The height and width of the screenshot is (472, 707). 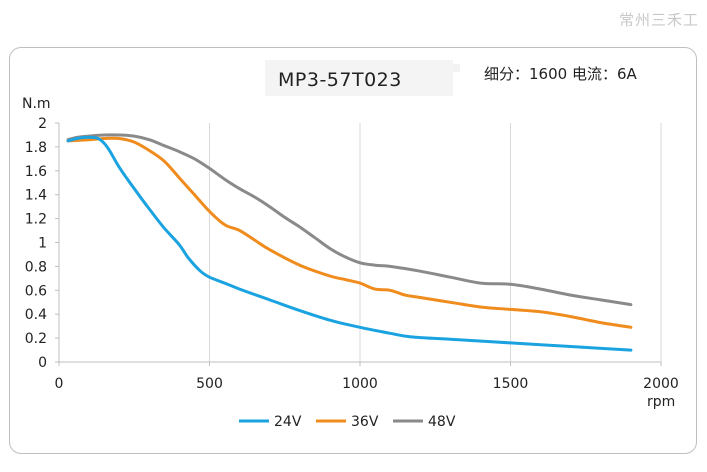 I want to click on y-tick-label: 1, so click(x=42, y=244).